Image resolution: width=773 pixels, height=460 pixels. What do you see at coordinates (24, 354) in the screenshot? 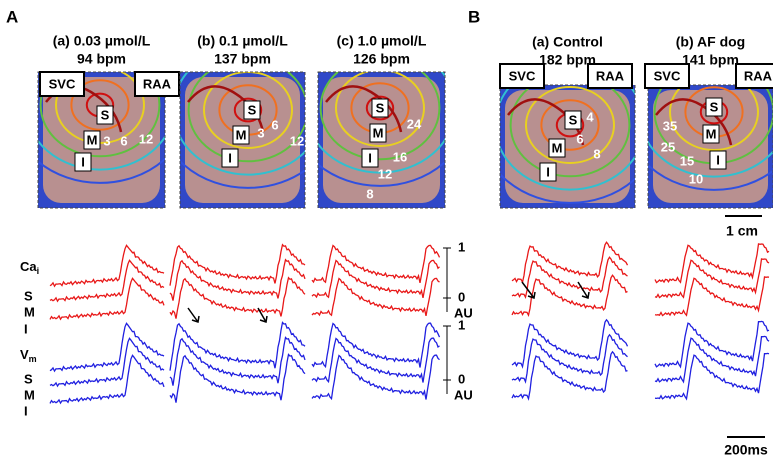
I see `trace-label-main: V` at bounding box center [24, 354].